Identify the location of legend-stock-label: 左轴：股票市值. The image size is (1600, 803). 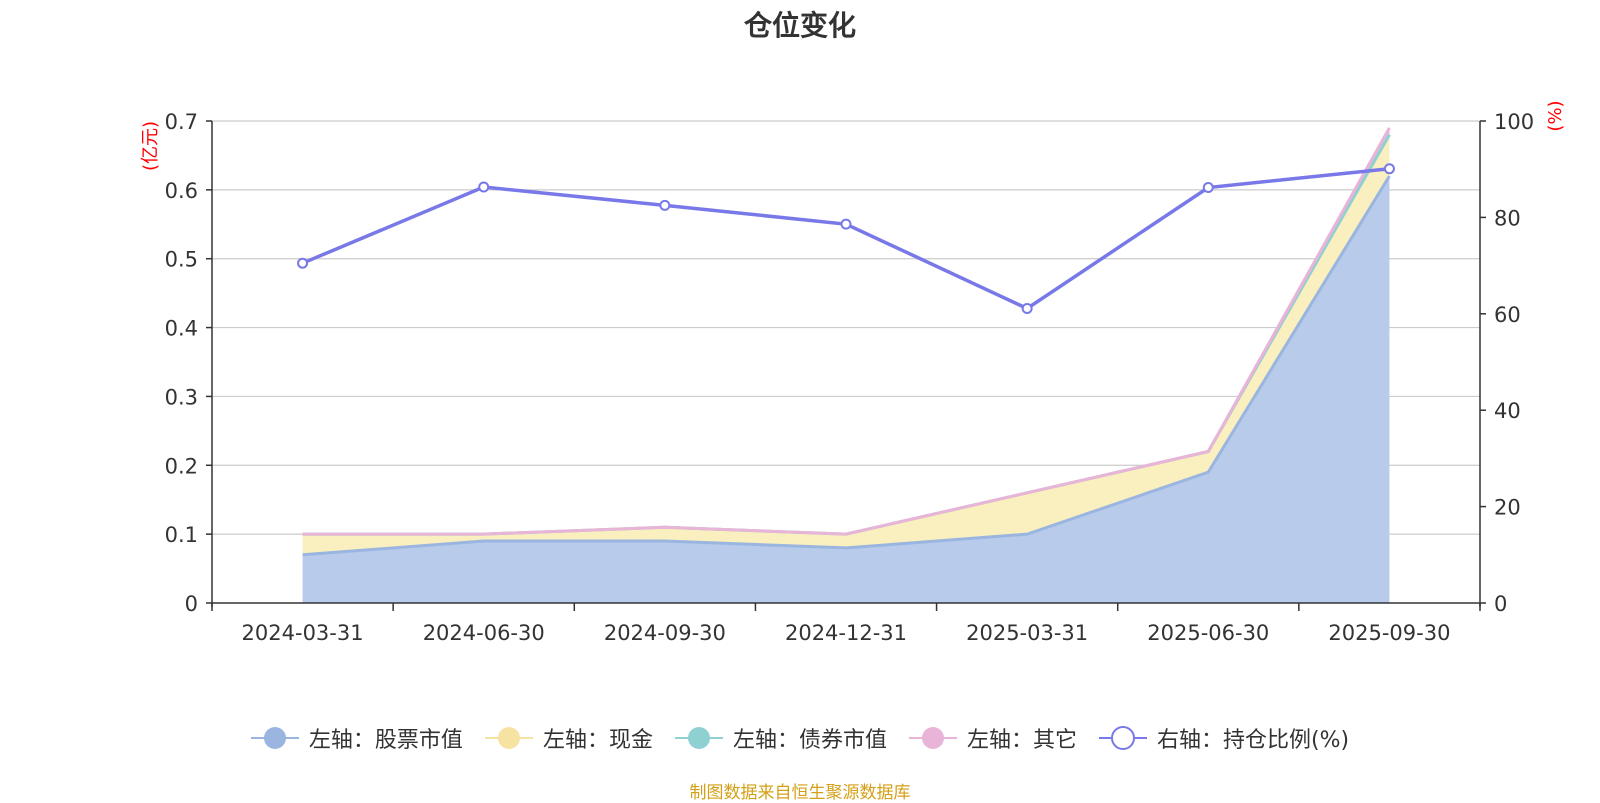
(385, 740).